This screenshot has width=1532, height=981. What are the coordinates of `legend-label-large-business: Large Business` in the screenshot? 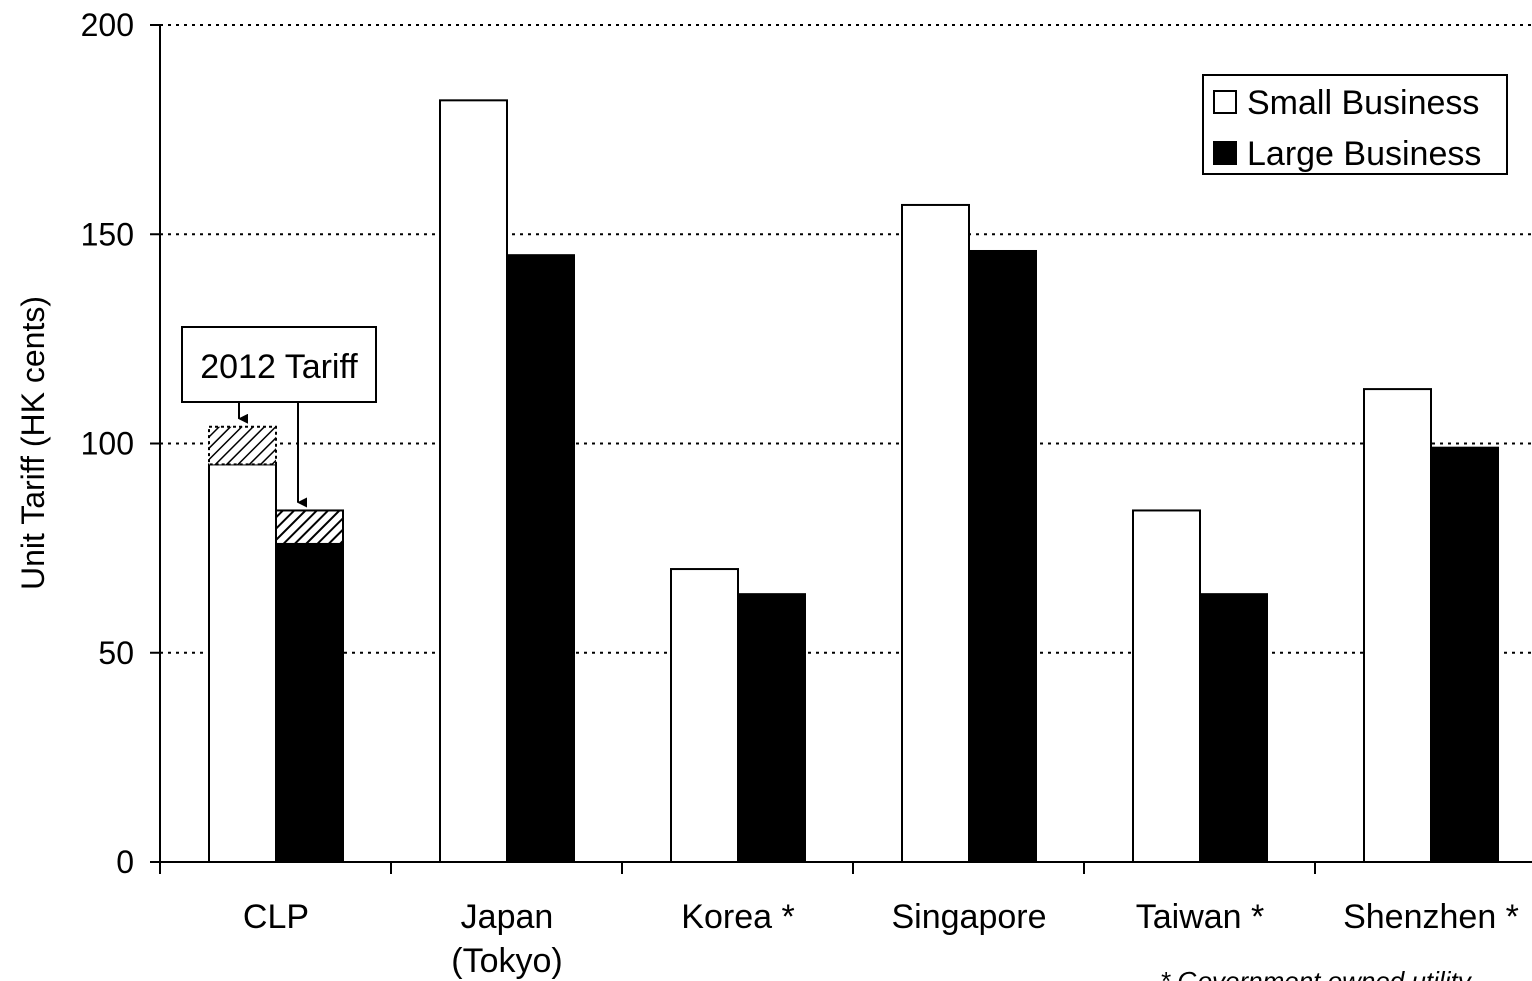 It's located at (1364, 154).